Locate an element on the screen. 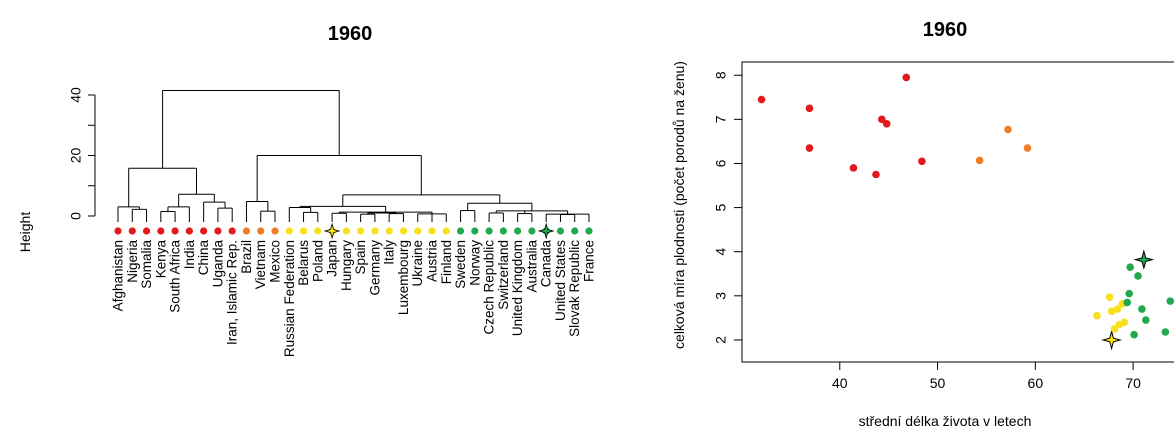  dendrogram-leaf-label: Nigeria is located at coordinates (132, 261).